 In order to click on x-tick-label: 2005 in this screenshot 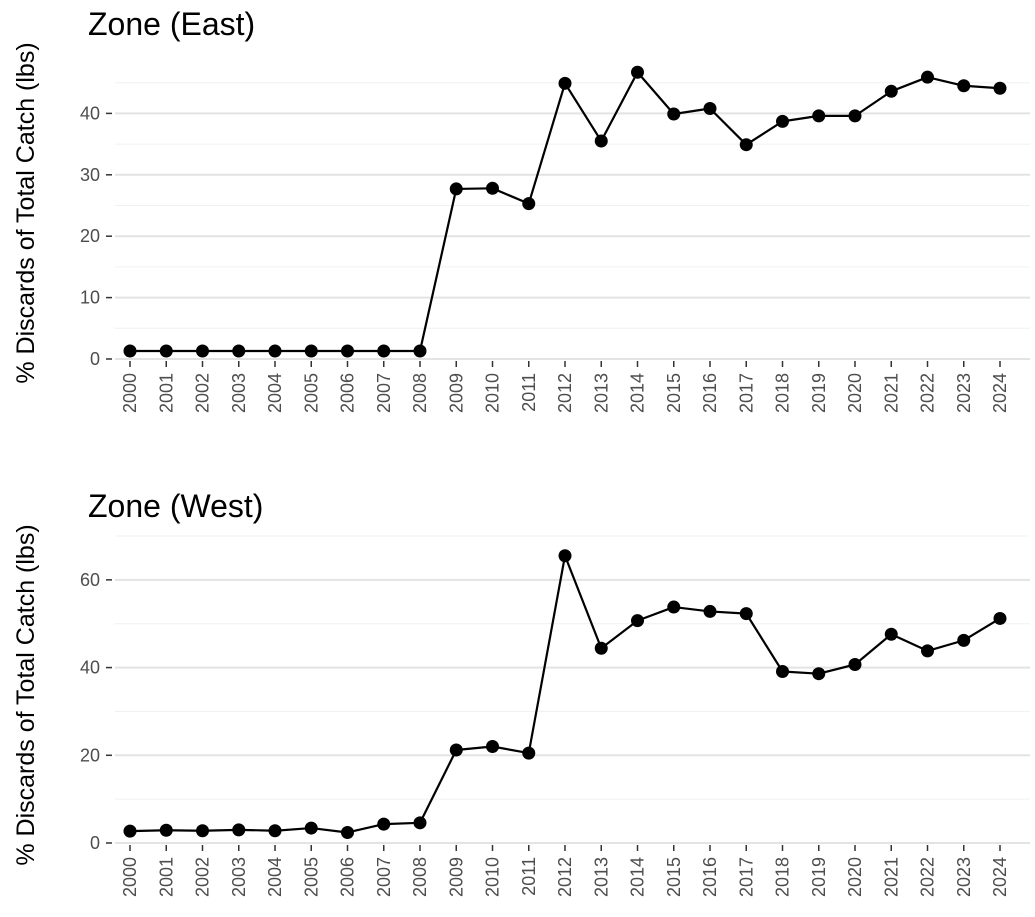, I will do `click(311, 393)`.